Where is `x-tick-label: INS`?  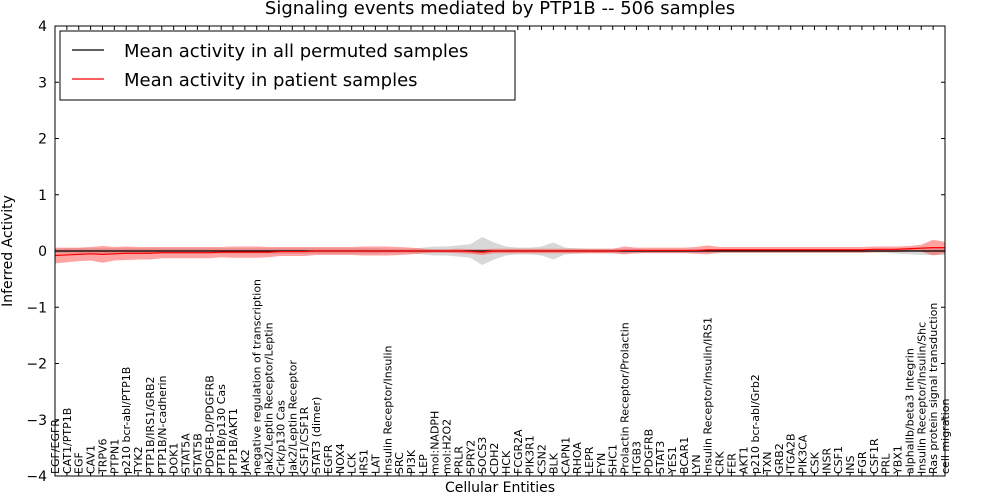 x-tick-label: INS is located at coordinates (850, 465).